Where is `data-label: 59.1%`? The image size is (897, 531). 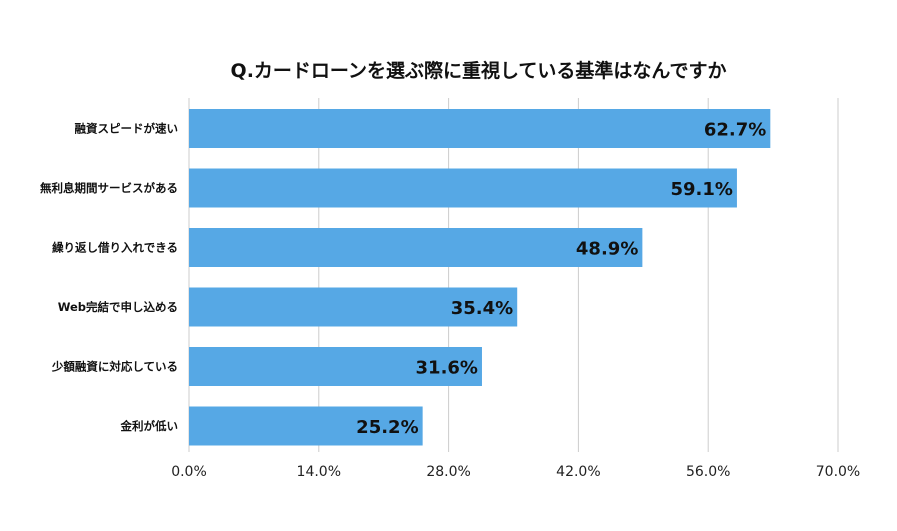
data-label: 59.1% is located at coordinates (701, 189).